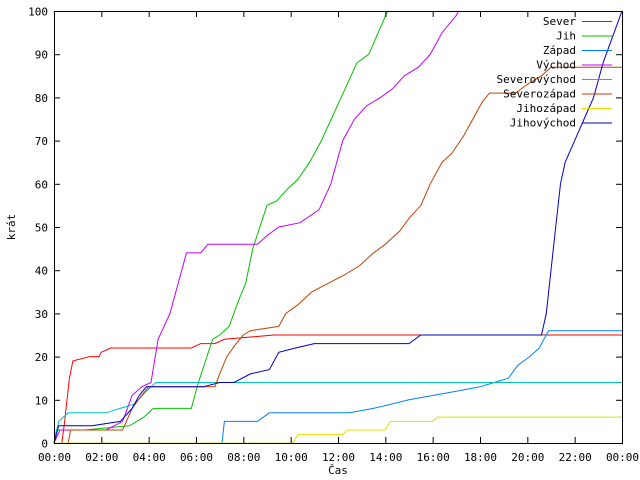 The height and width of the screenshot is (480, 640). I want to click on series-line-severovýchod, so click(337, 413).